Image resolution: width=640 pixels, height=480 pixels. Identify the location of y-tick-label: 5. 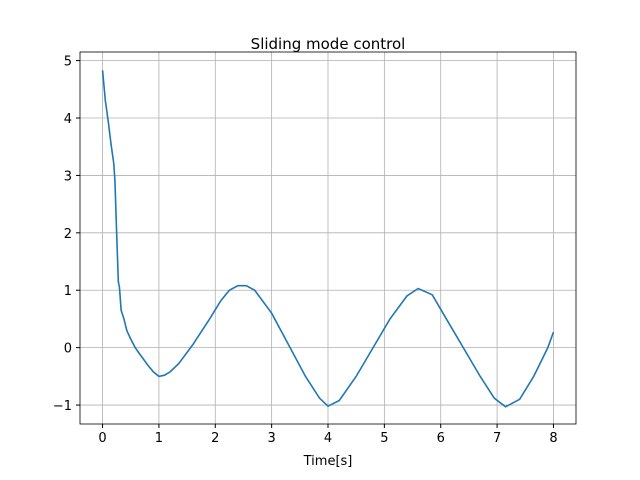
(68, 62).